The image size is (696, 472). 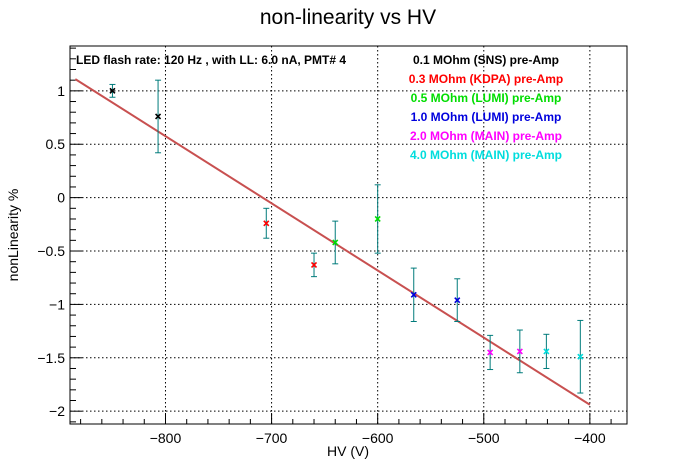 I want to click on y-tick-label: −1.5, so click(x=51, y=358).